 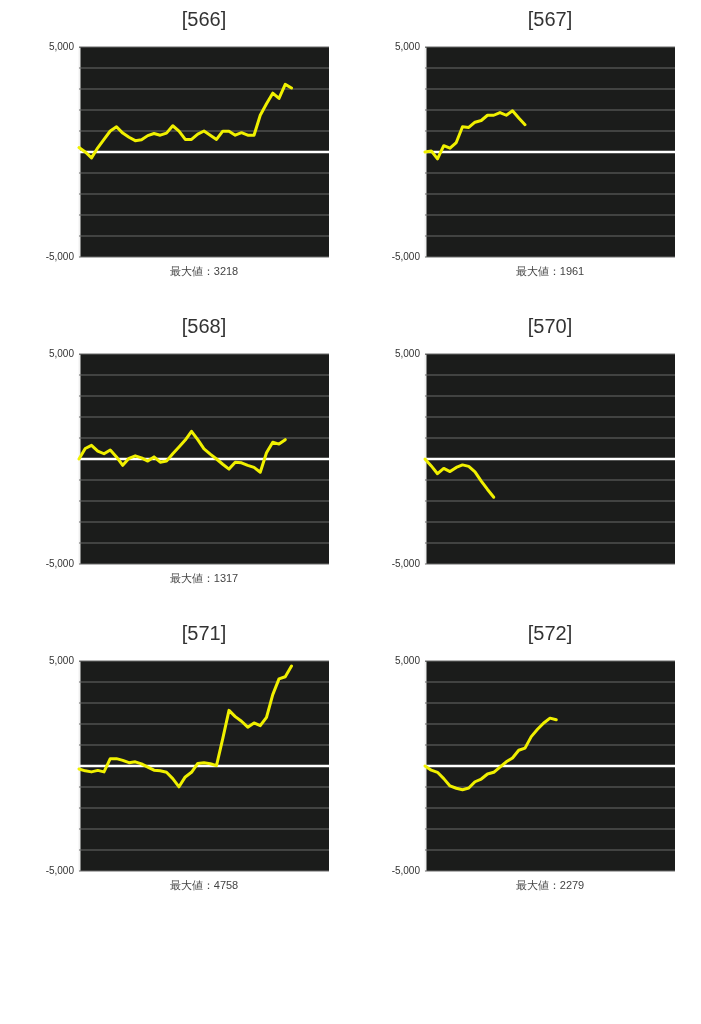 What do you see at coordinates (204, 578) in the screenshot?
I see `text: 最大値：1317` at bounding box center [204, 578].